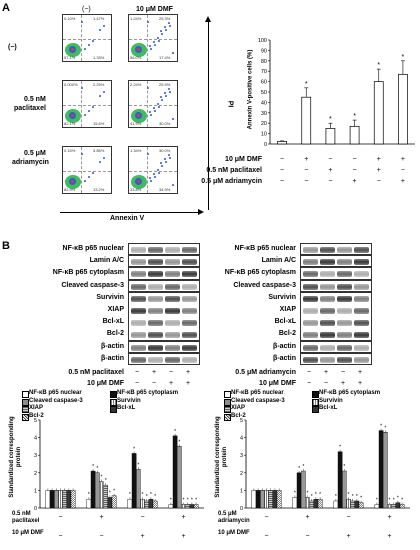  I want to click on annexin-condition-label: 10 μM DMF, so click(243, 159).